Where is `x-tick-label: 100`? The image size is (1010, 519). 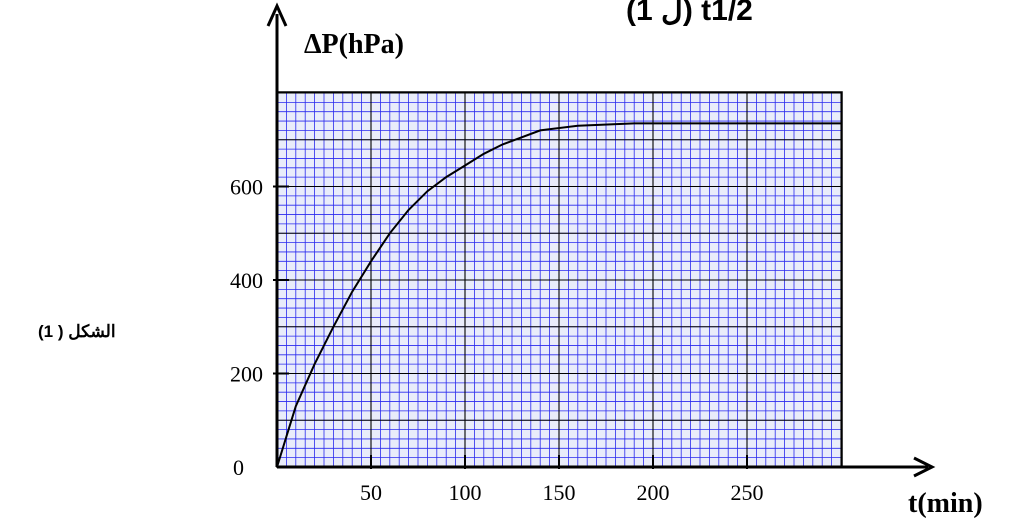
x-tick-label: 100 is located at coordinates (465, 492).